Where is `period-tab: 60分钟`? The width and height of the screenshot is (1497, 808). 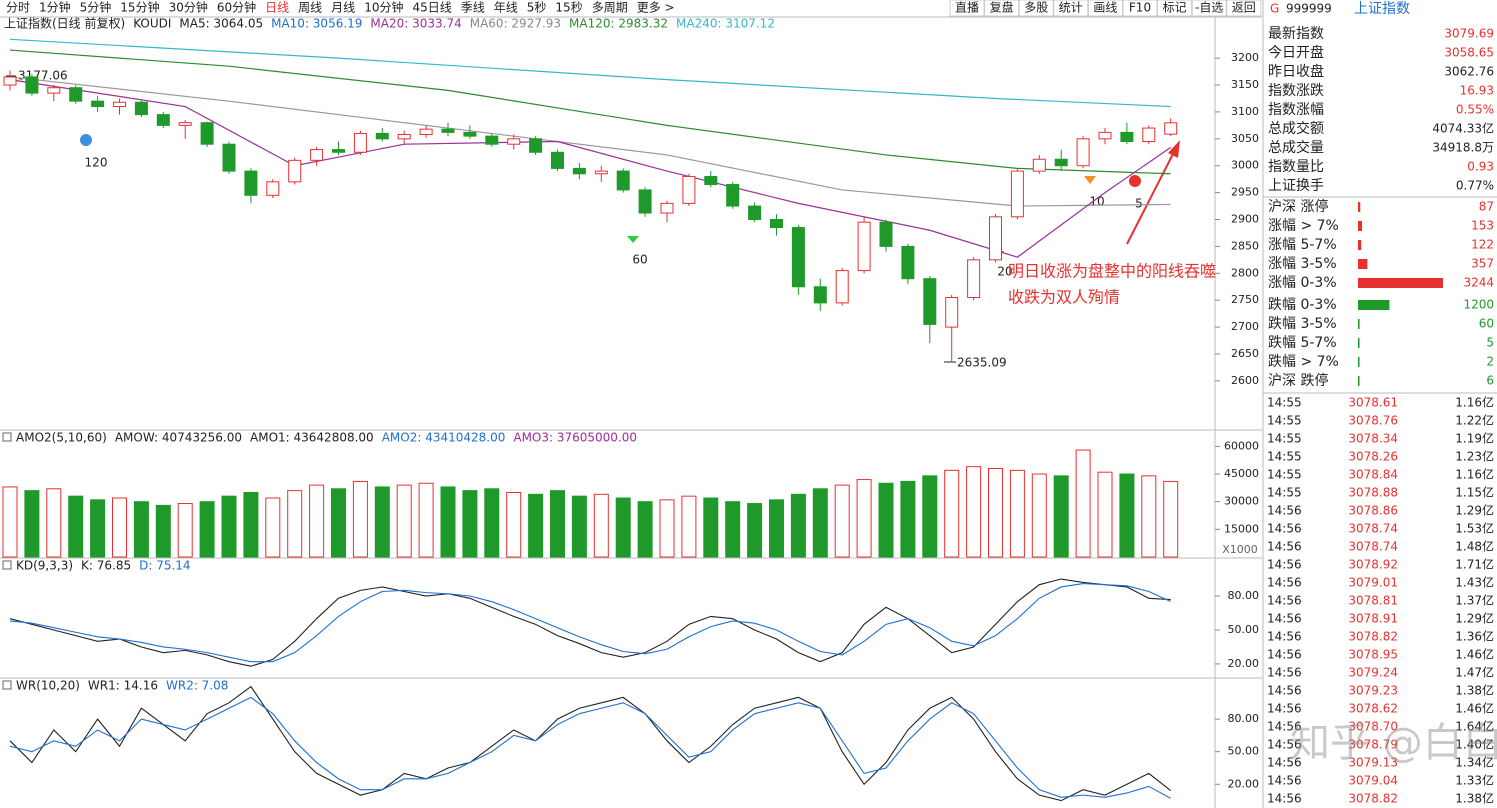 period-tab: 60分钟 is located at coordinates (236, 7).